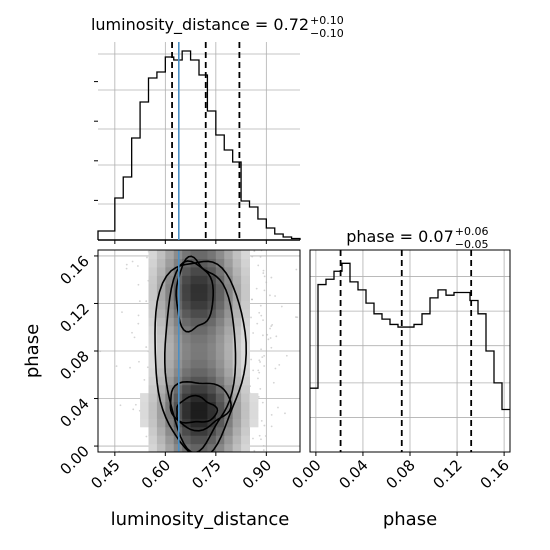  What do you see at coordinates (257, 474) in the screenshot?
I see `x-tick-label: 0.90` at bounding box center [257, 474].